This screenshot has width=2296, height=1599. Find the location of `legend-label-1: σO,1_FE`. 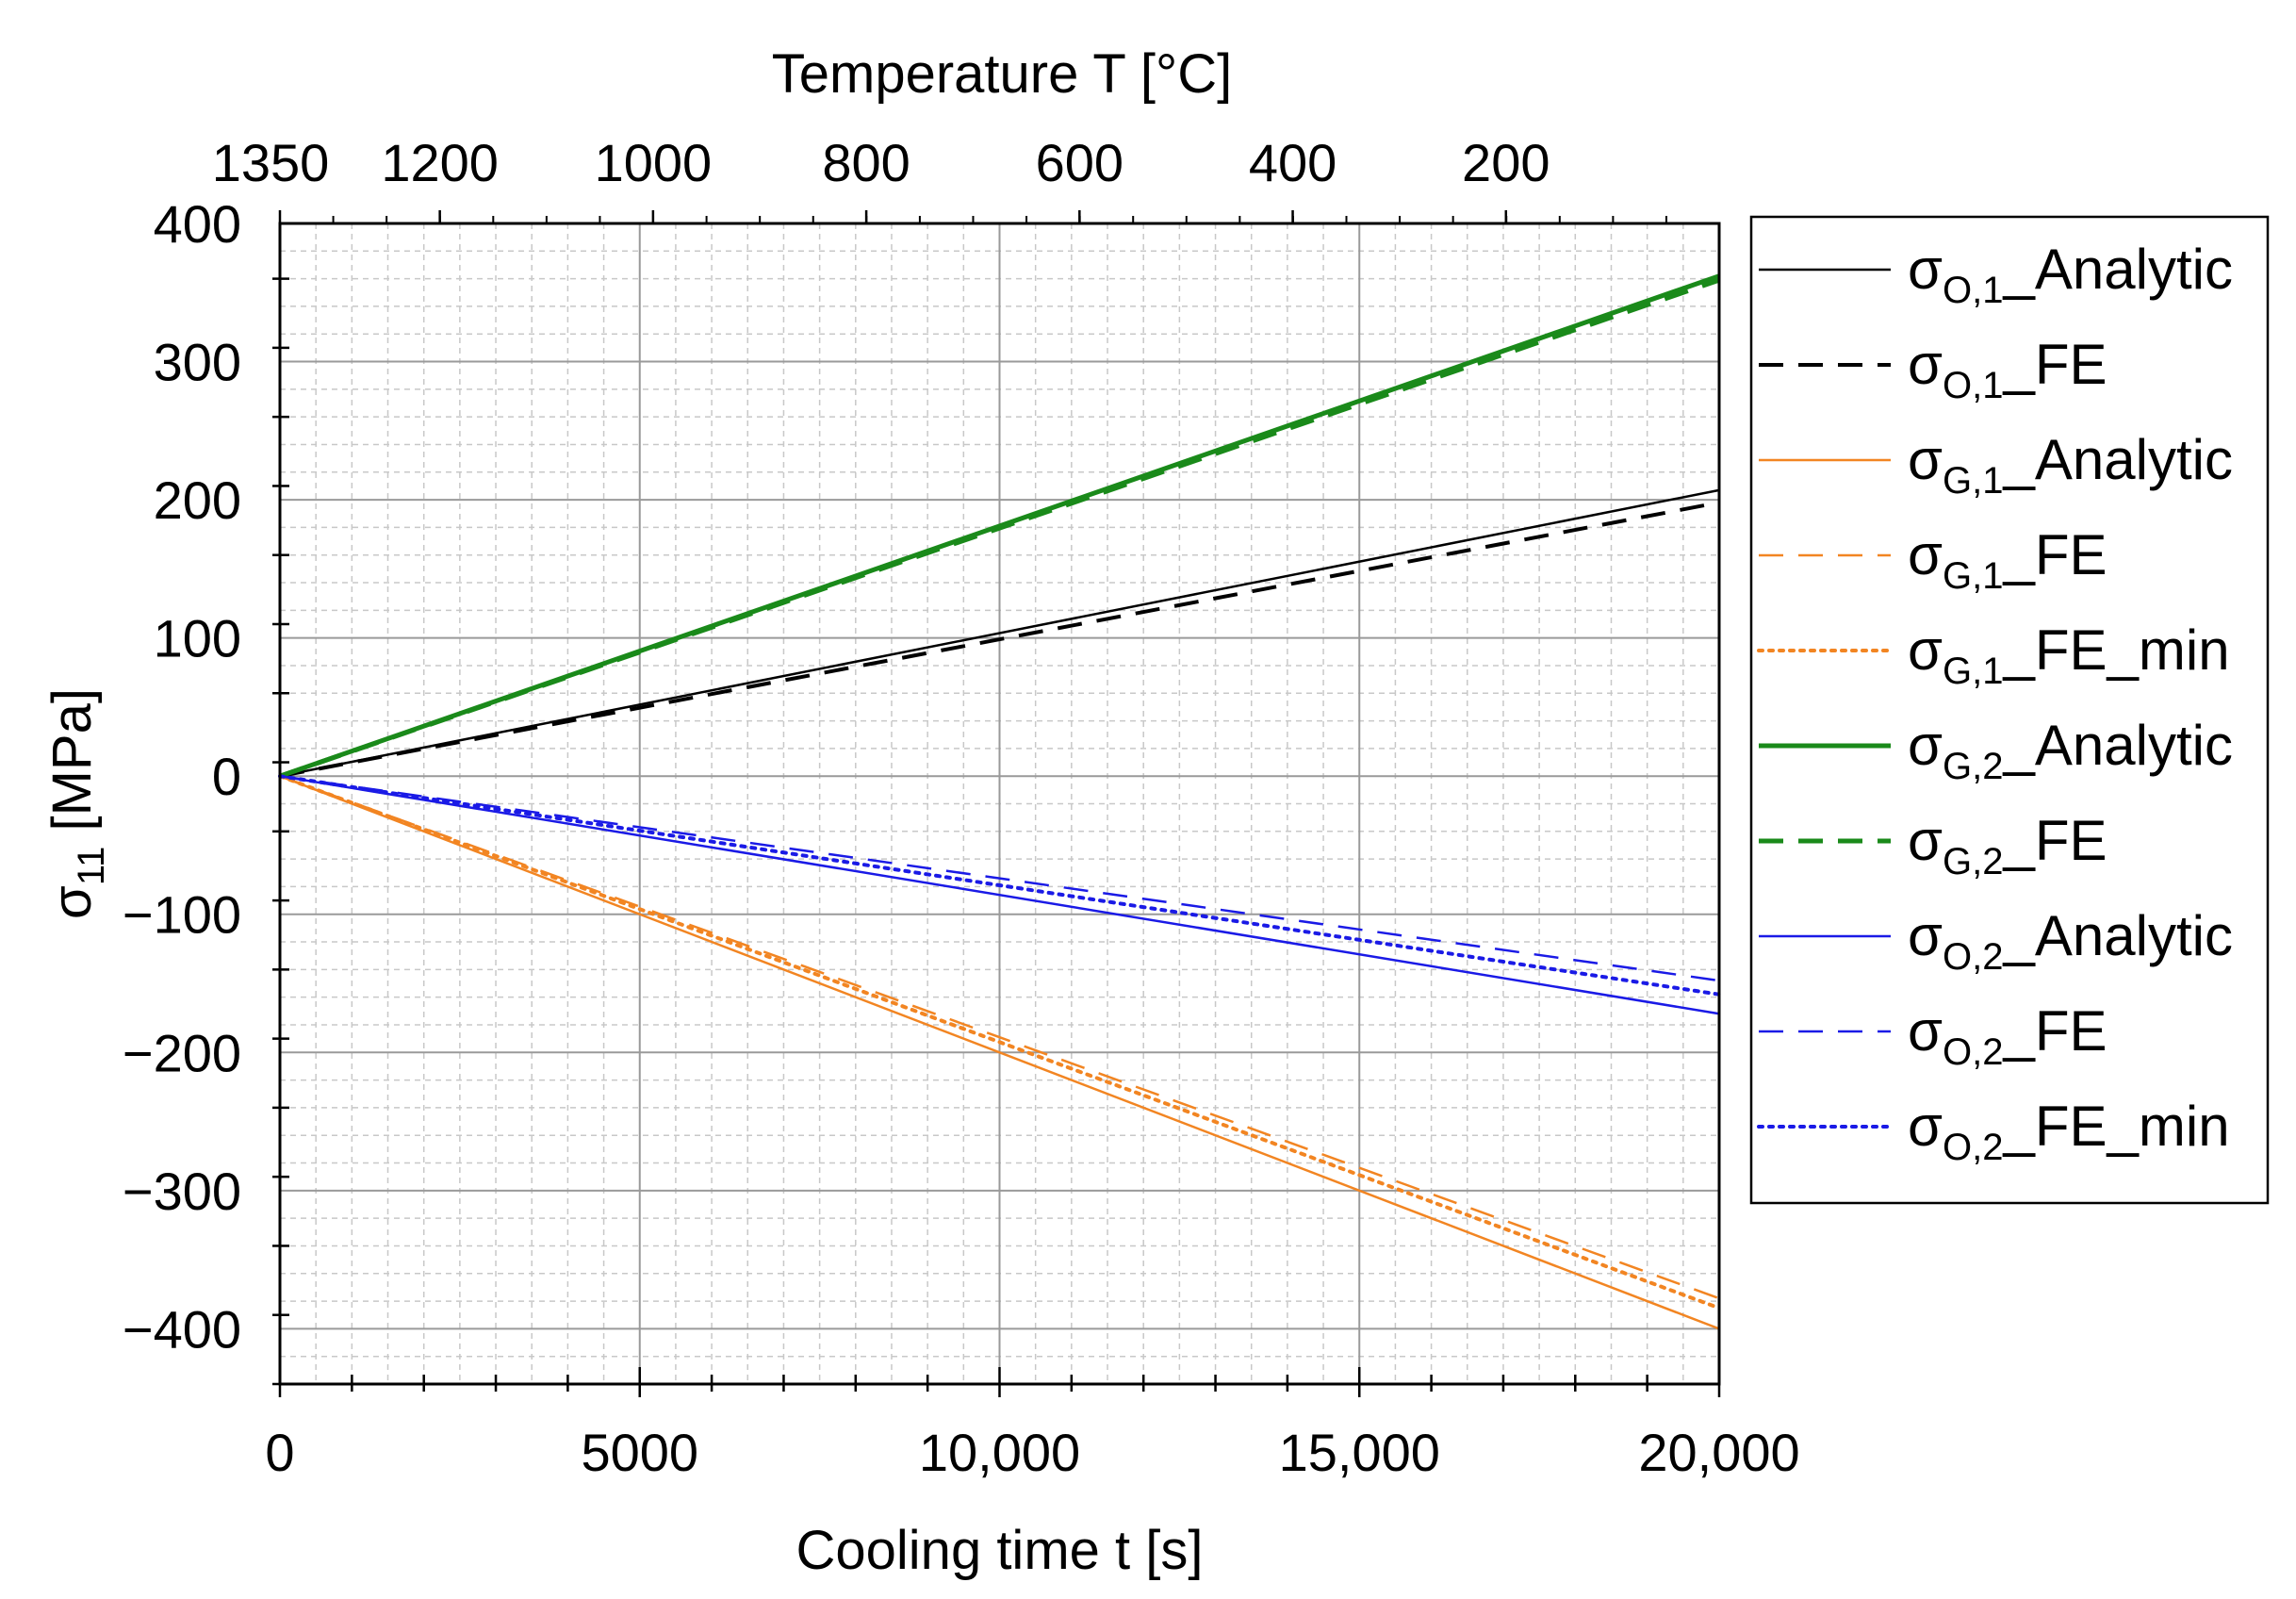

legend-label-1: σO,1_FE is located at coordinates (2008, 370).